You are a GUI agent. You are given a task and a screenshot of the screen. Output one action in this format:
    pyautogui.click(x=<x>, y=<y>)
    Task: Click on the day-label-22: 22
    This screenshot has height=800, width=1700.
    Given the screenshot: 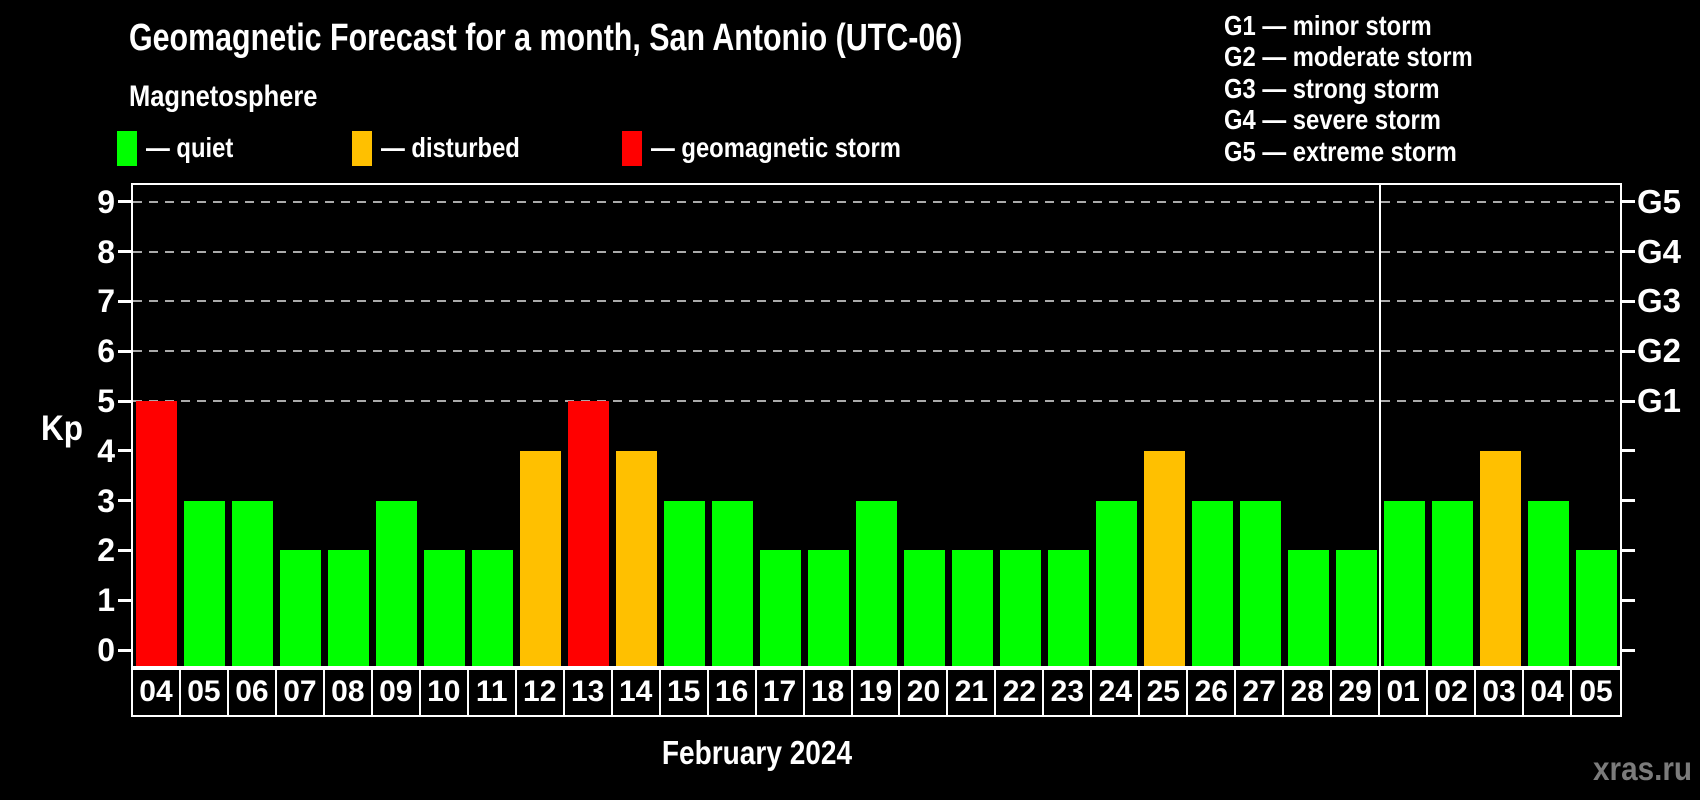 What is the action you would take?
    pyautogui.click(x=1020, y=692)
    